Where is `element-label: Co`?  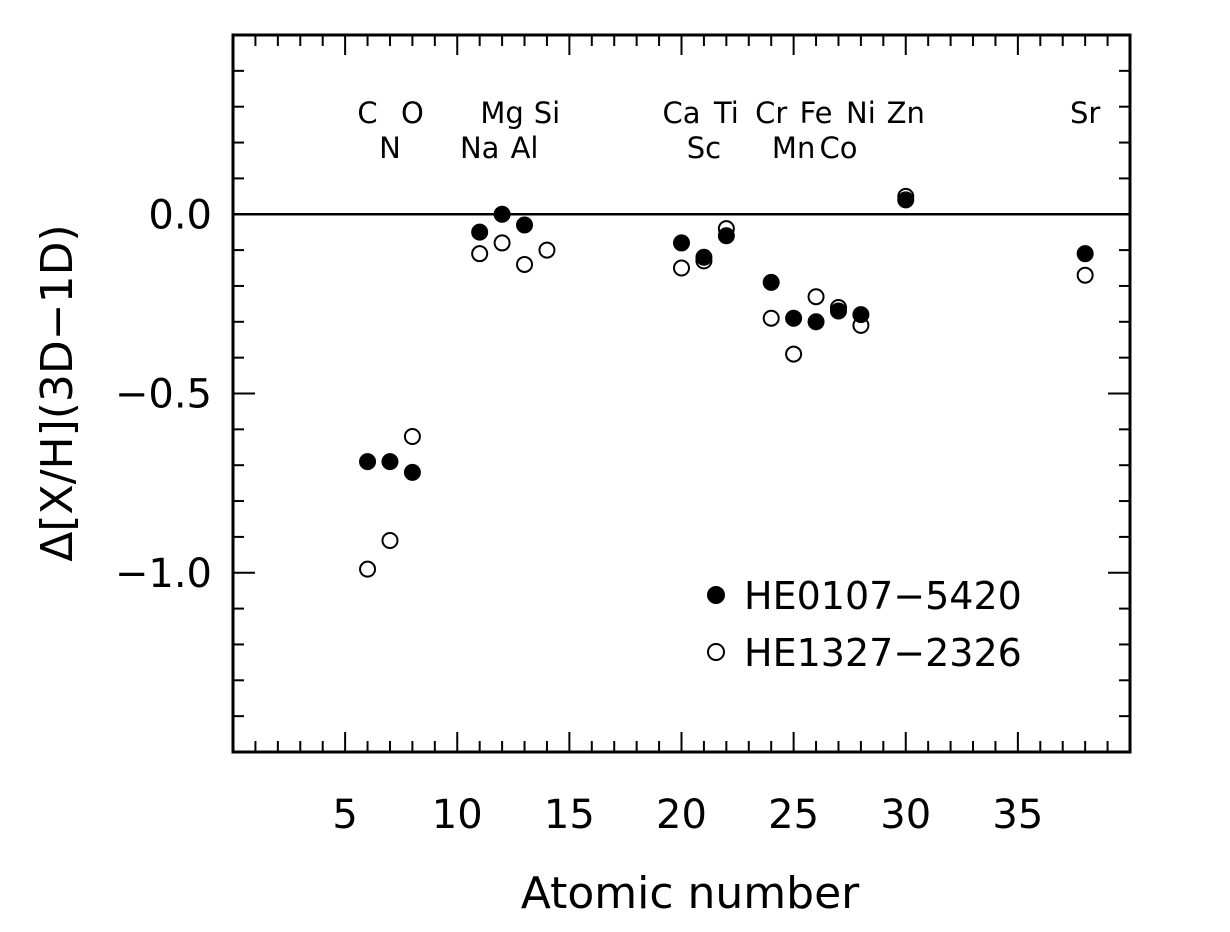
element-label: Co is located at coordinates (838, 148).